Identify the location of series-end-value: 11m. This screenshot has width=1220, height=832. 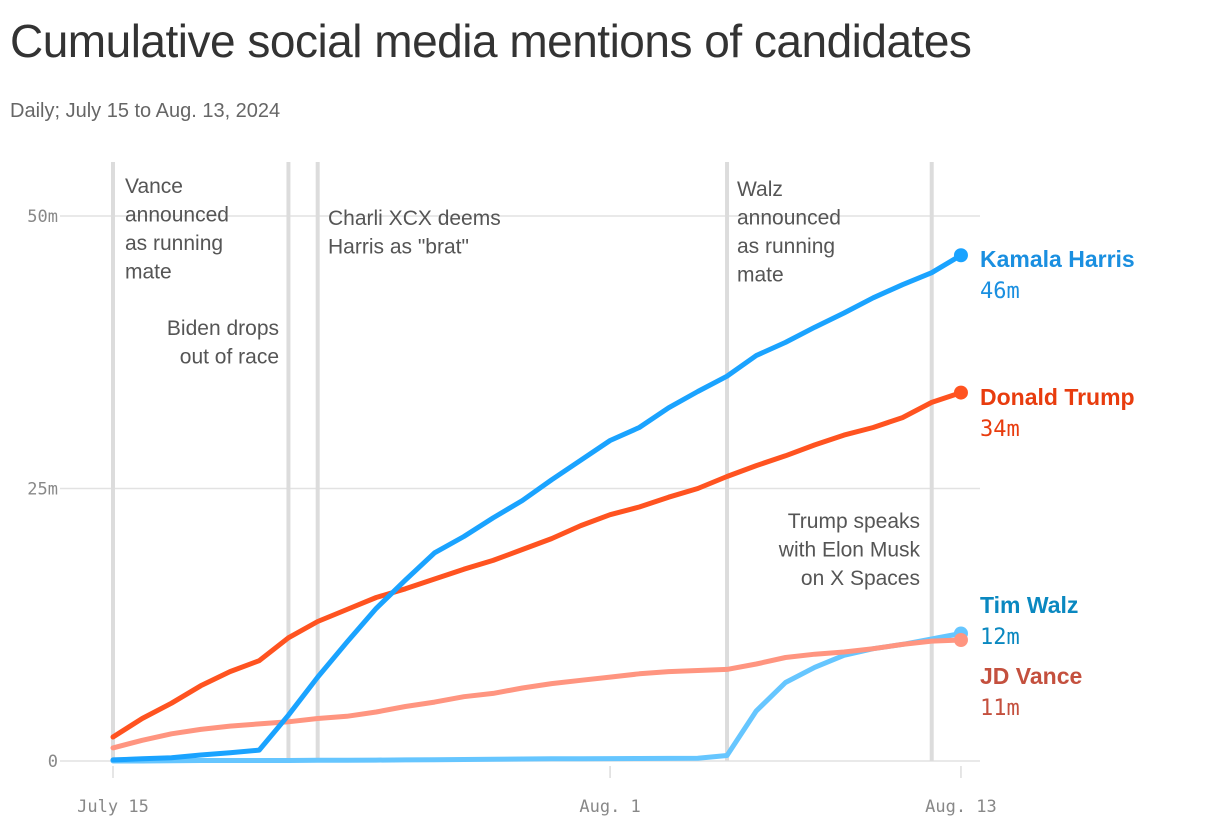
(1000, 708).